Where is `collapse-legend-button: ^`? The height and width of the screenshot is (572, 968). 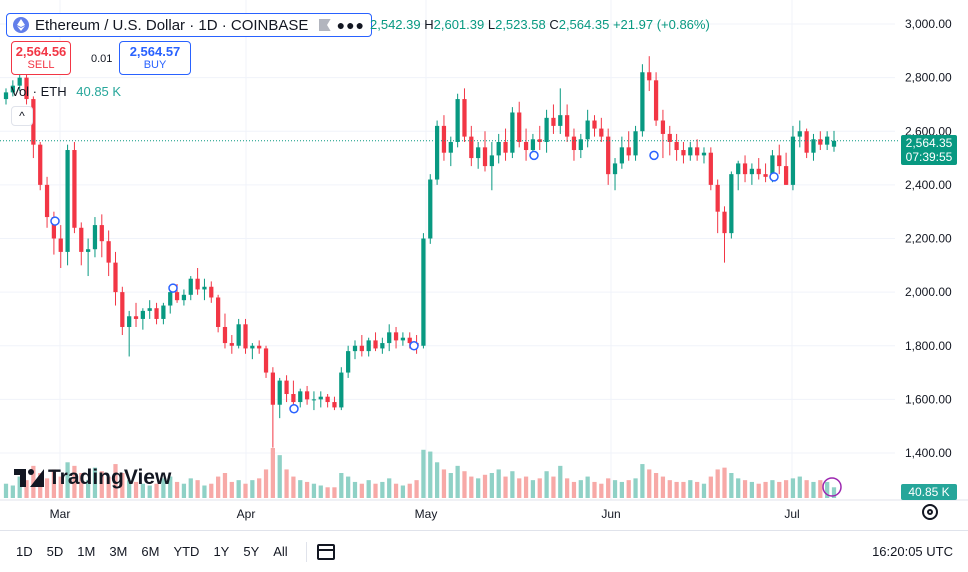 collapse-legend-button: ^ is located at coordinates (22, 116).